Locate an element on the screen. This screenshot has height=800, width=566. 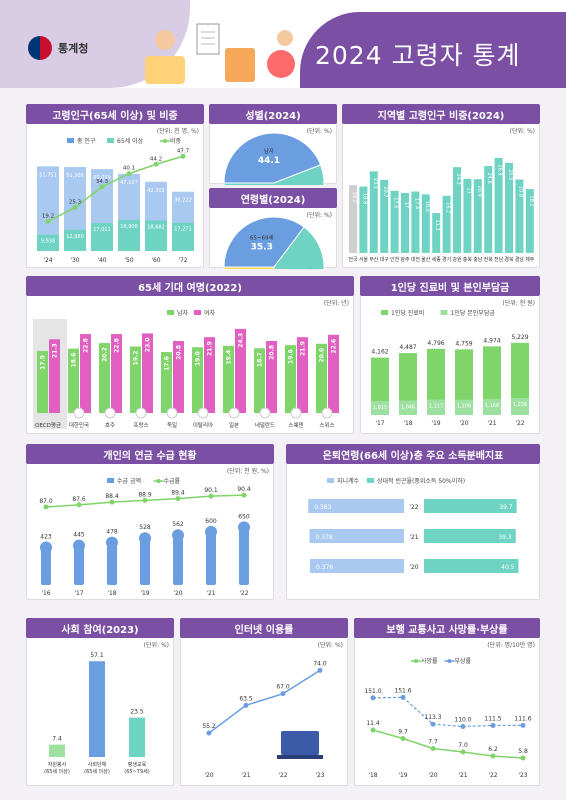
x-tick-label: 충북 is located at coordinates (468, 259).